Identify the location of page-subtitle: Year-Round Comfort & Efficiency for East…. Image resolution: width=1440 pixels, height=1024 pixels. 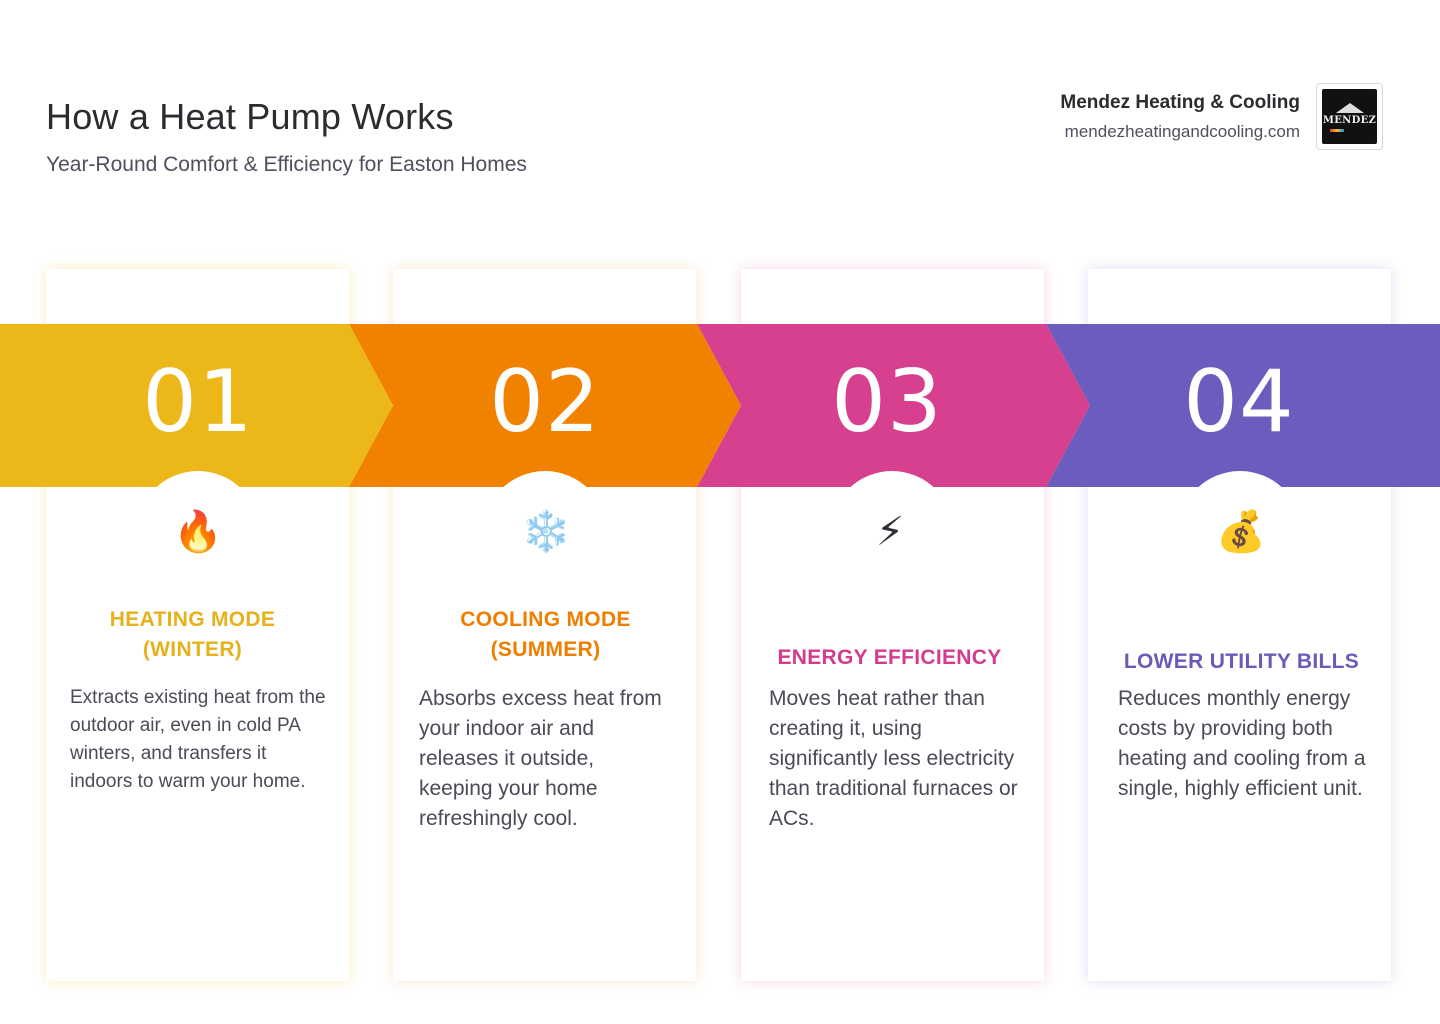
(286, 164).